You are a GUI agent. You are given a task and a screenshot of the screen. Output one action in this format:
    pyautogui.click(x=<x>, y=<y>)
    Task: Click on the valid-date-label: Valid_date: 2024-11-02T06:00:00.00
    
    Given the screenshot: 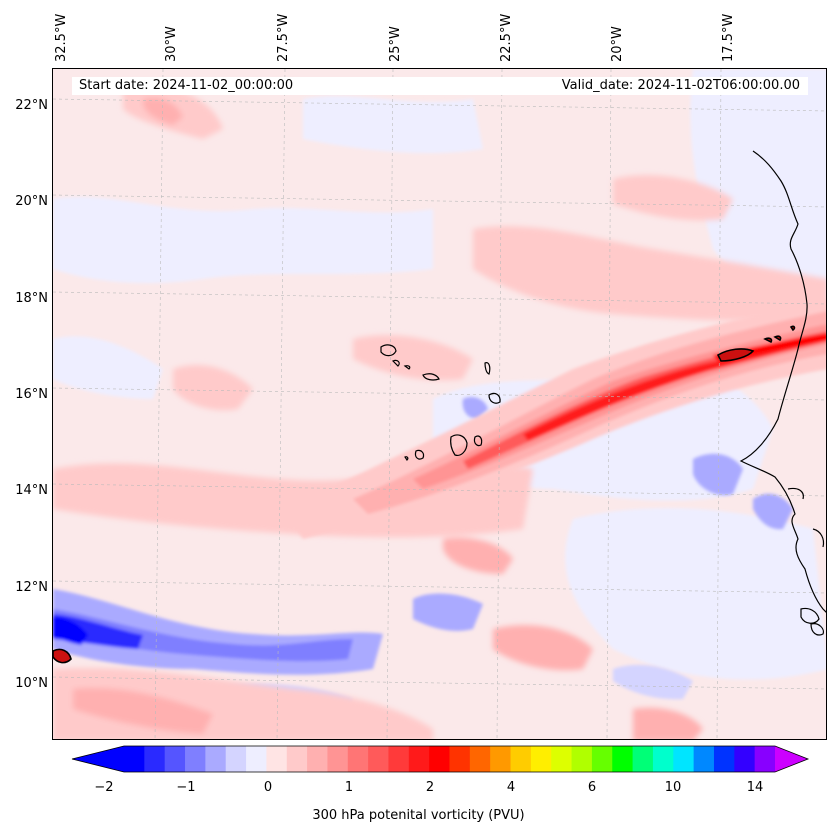 What is the action you would take?
    pyautogui.click(x=680, y=85)
    